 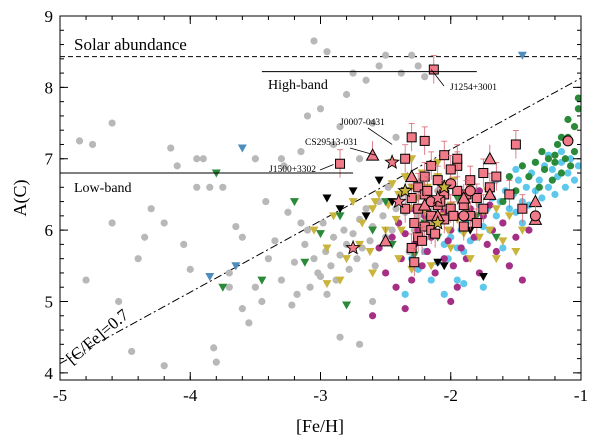 What do you see at coordinates (292, 170) in the screenshot?
I see `annotation-label: J1500+3302` at bounding box center [292, 170].